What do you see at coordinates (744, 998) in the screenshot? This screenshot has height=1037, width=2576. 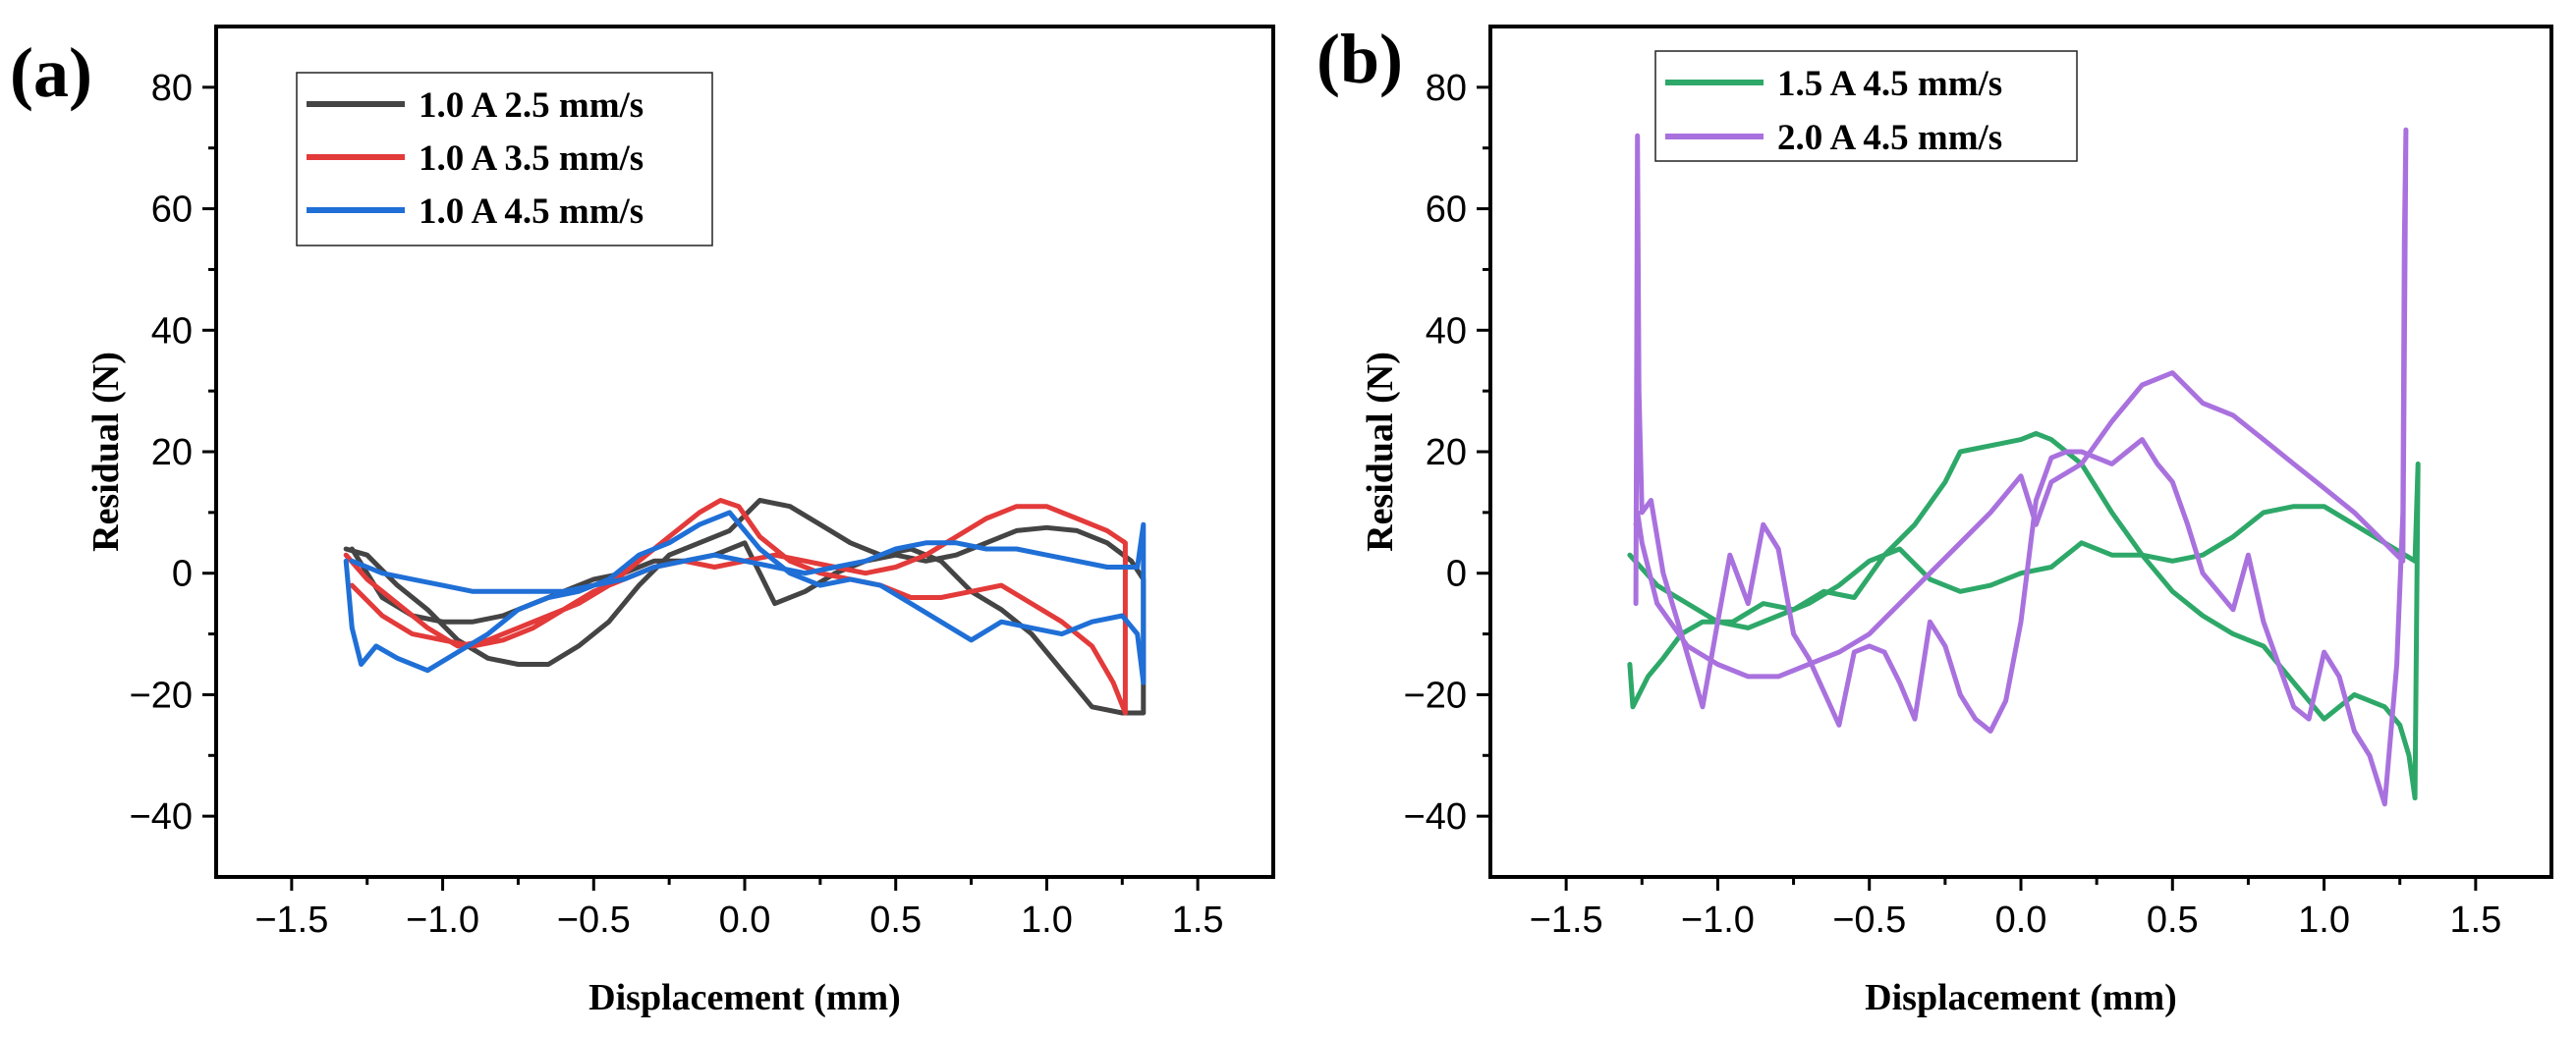 I see `panel-a-x-axis-label: Displacement (mm)` at bounding box center [744, 998].